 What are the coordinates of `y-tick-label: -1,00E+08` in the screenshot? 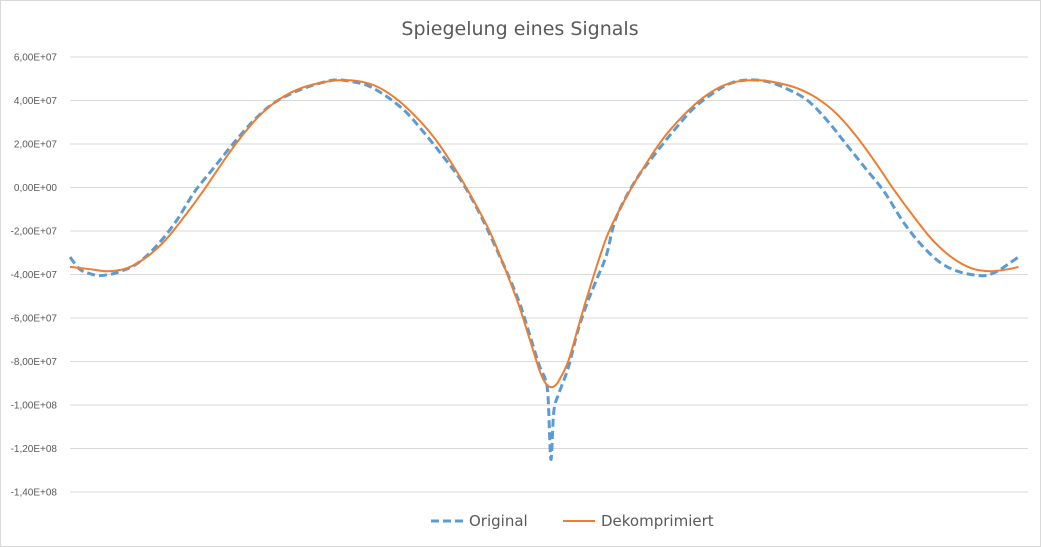 It's located at (34, 406).